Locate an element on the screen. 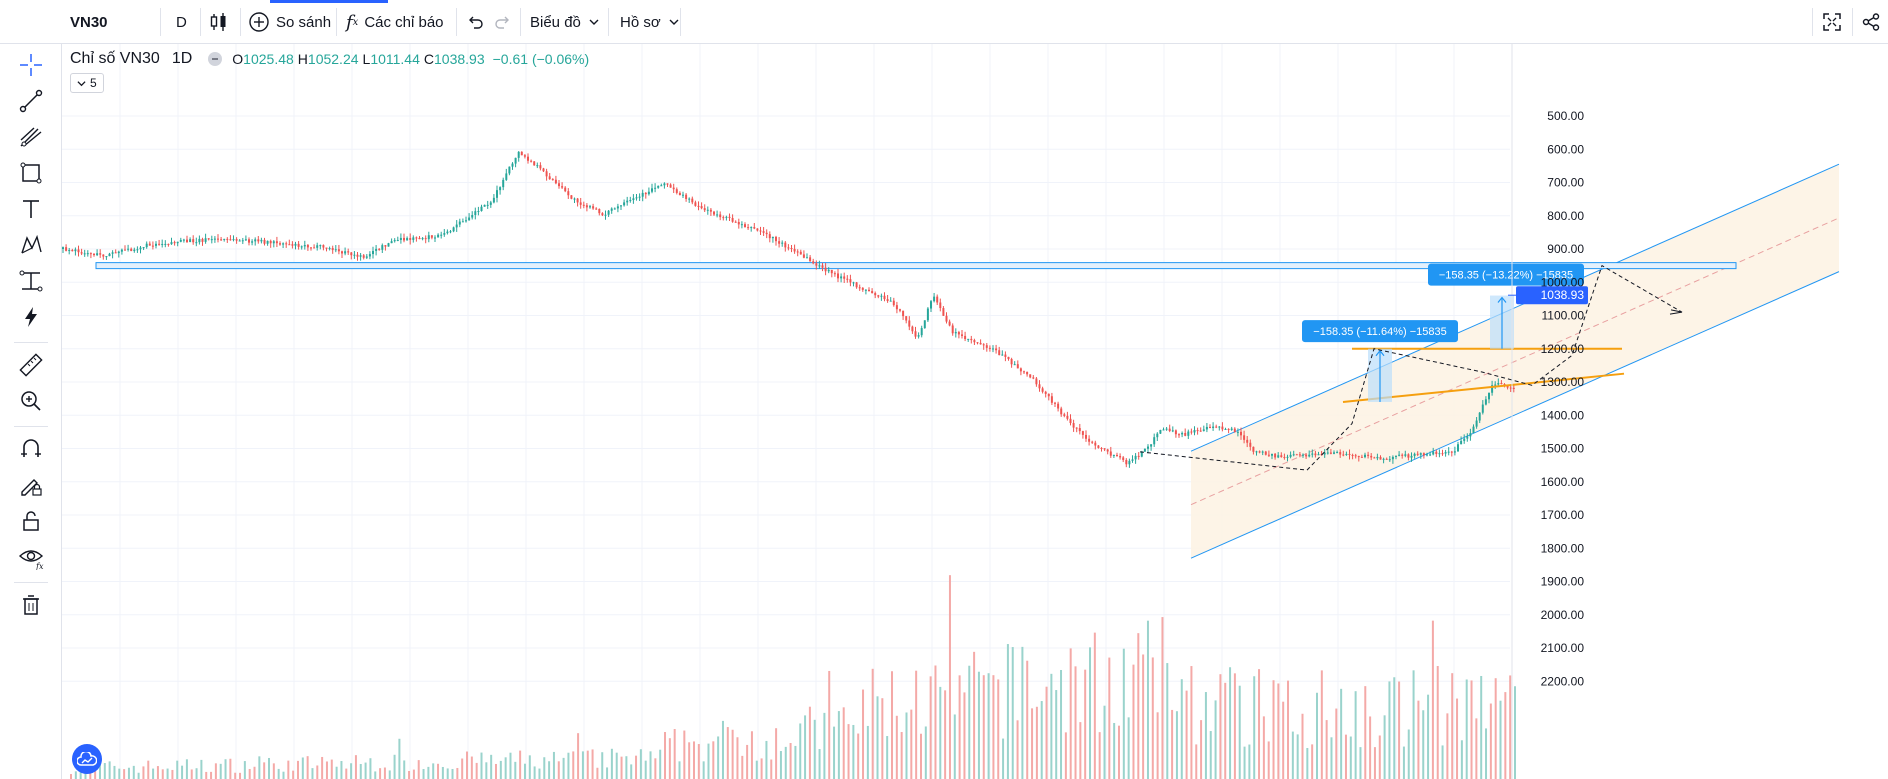 The width and height of the screenshot is (1888, 779). fullscreen-button is located at coordinates (1835, 22).